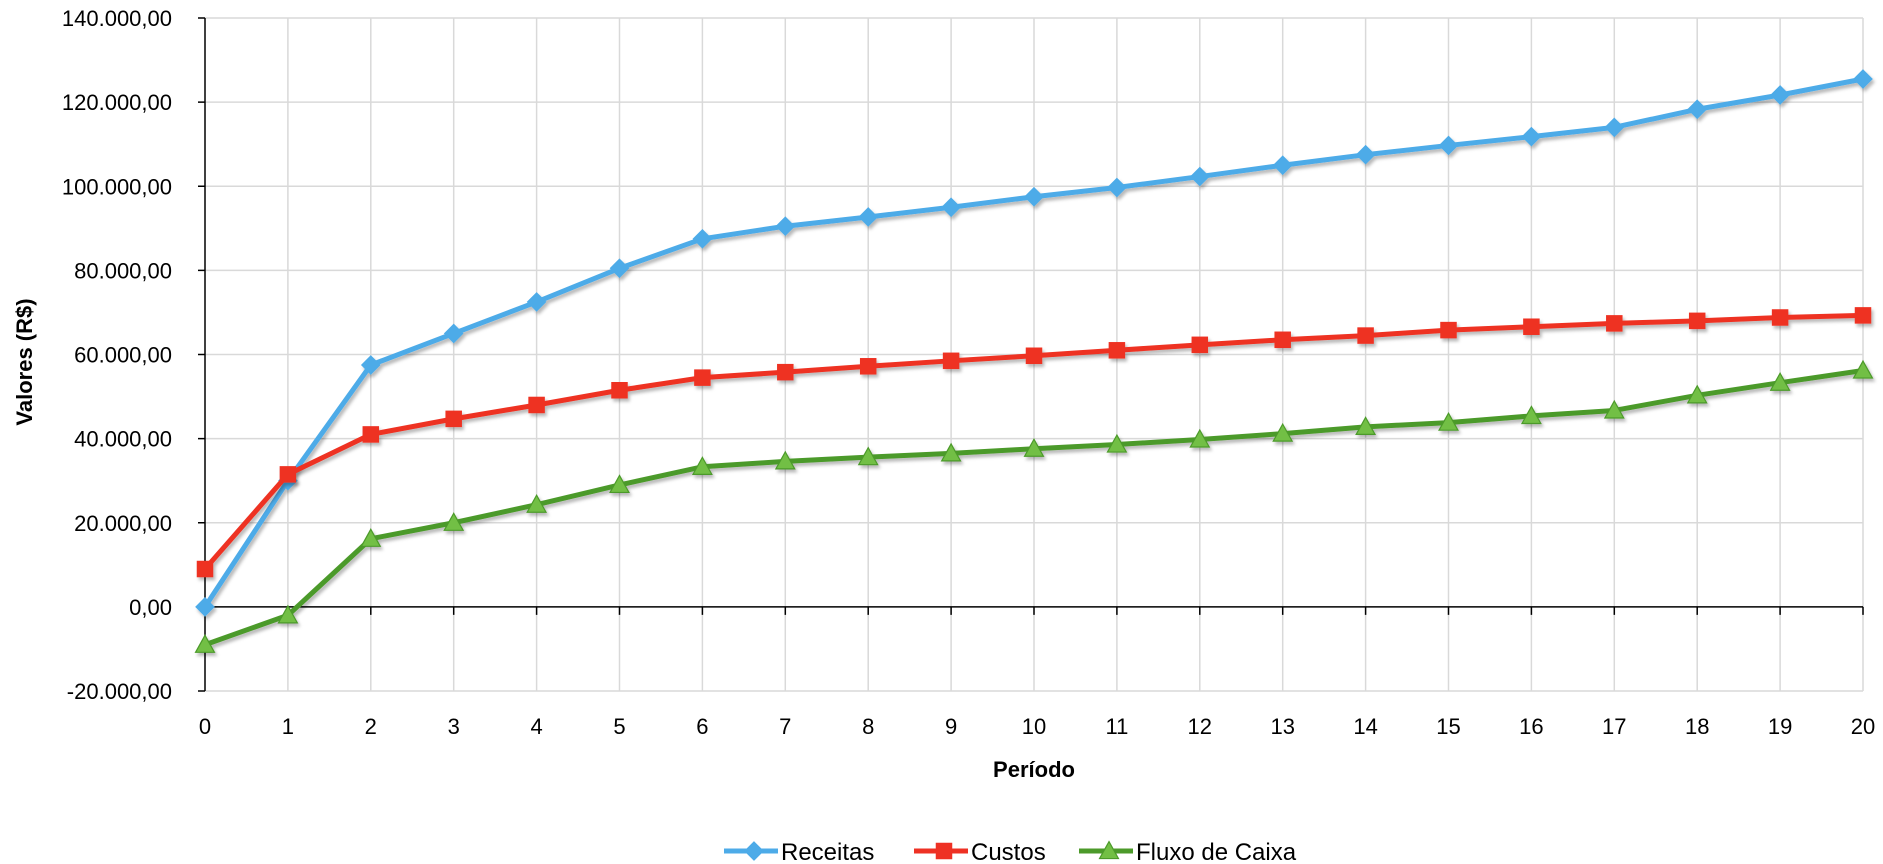 The width and height of the screenshot is (1883, 864). What do you see at coordinates (1697, 726) in the screenshot?
I see `x-tick-label: 18` at bounding box center [1697, 726].